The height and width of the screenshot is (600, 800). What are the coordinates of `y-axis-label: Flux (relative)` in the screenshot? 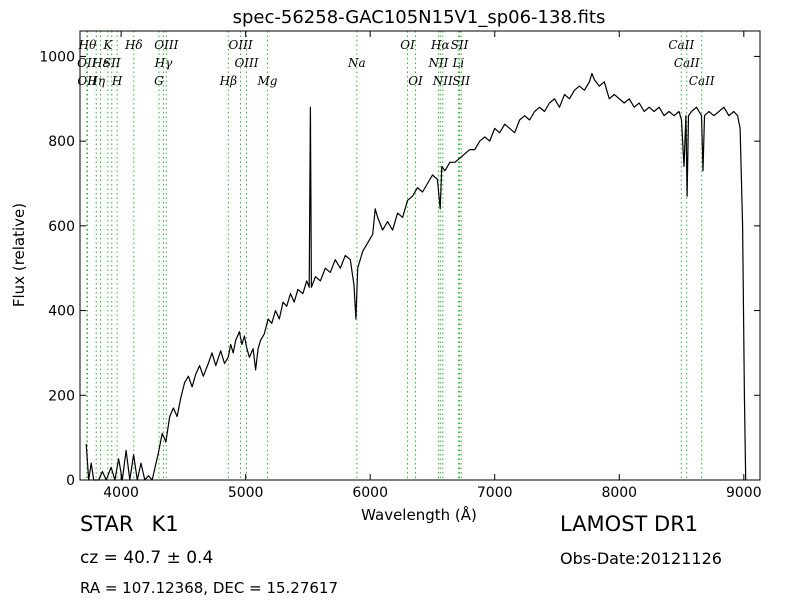 It's located at (19, 255).